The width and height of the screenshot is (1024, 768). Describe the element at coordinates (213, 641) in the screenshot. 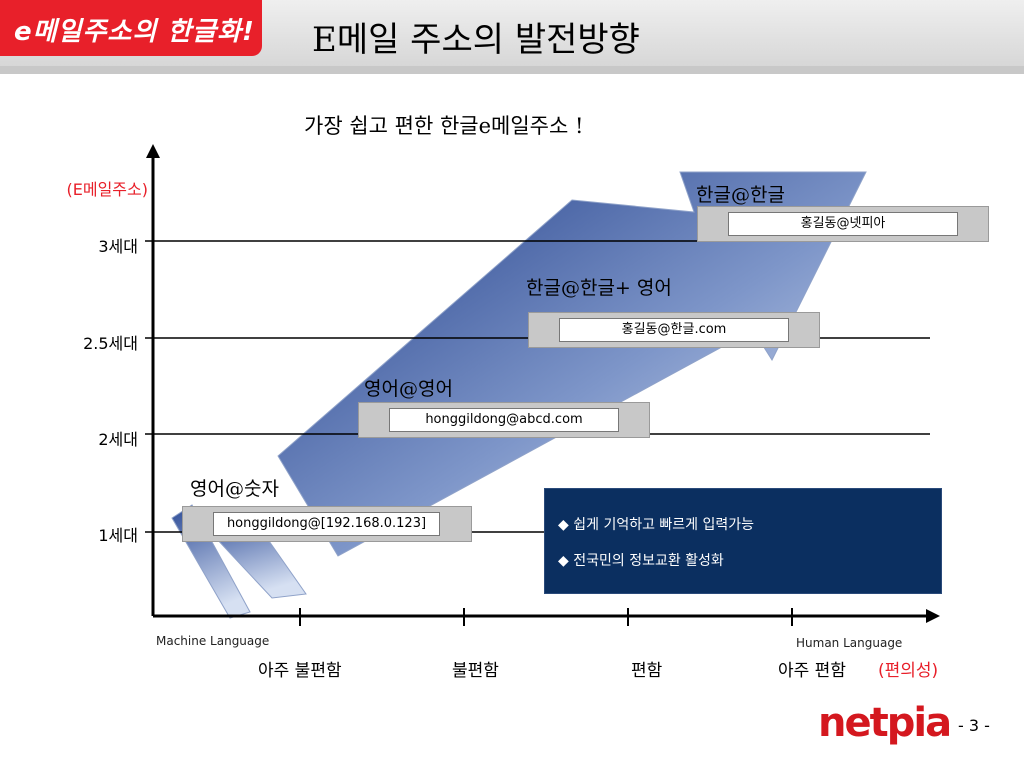

I see `x-left-caption: Machine Language` at that location.